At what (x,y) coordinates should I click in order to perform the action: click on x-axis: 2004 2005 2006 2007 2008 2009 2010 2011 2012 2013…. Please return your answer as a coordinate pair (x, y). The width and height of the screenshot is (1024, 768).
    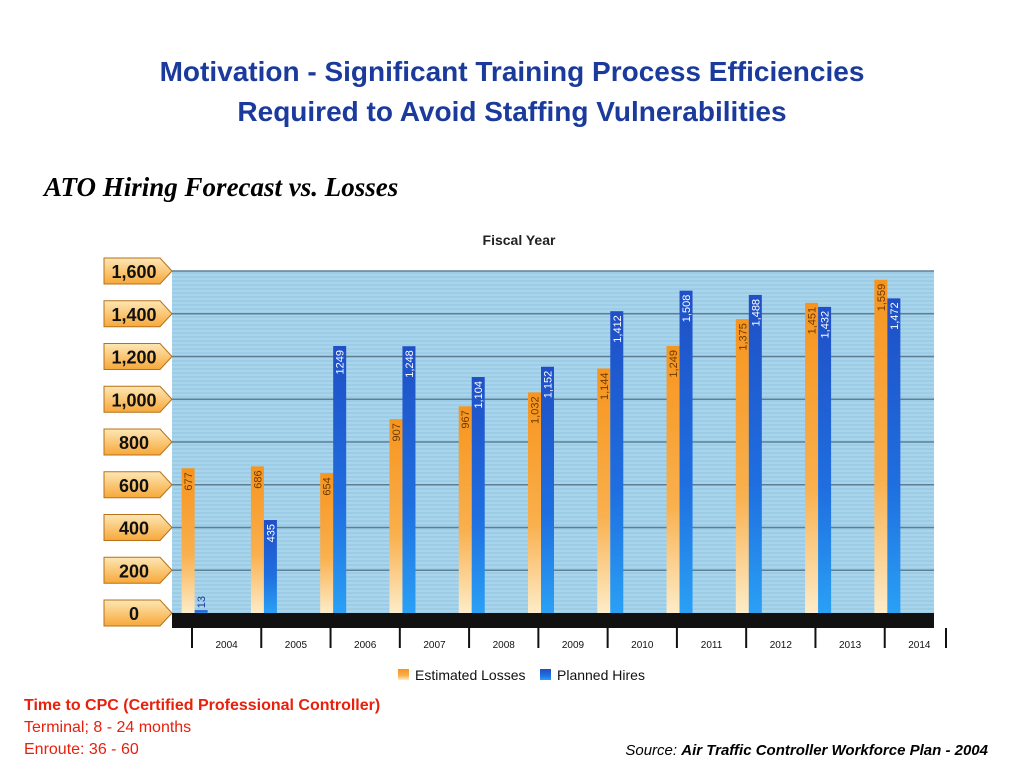
    Looking at the image, I should click on (559, 632).